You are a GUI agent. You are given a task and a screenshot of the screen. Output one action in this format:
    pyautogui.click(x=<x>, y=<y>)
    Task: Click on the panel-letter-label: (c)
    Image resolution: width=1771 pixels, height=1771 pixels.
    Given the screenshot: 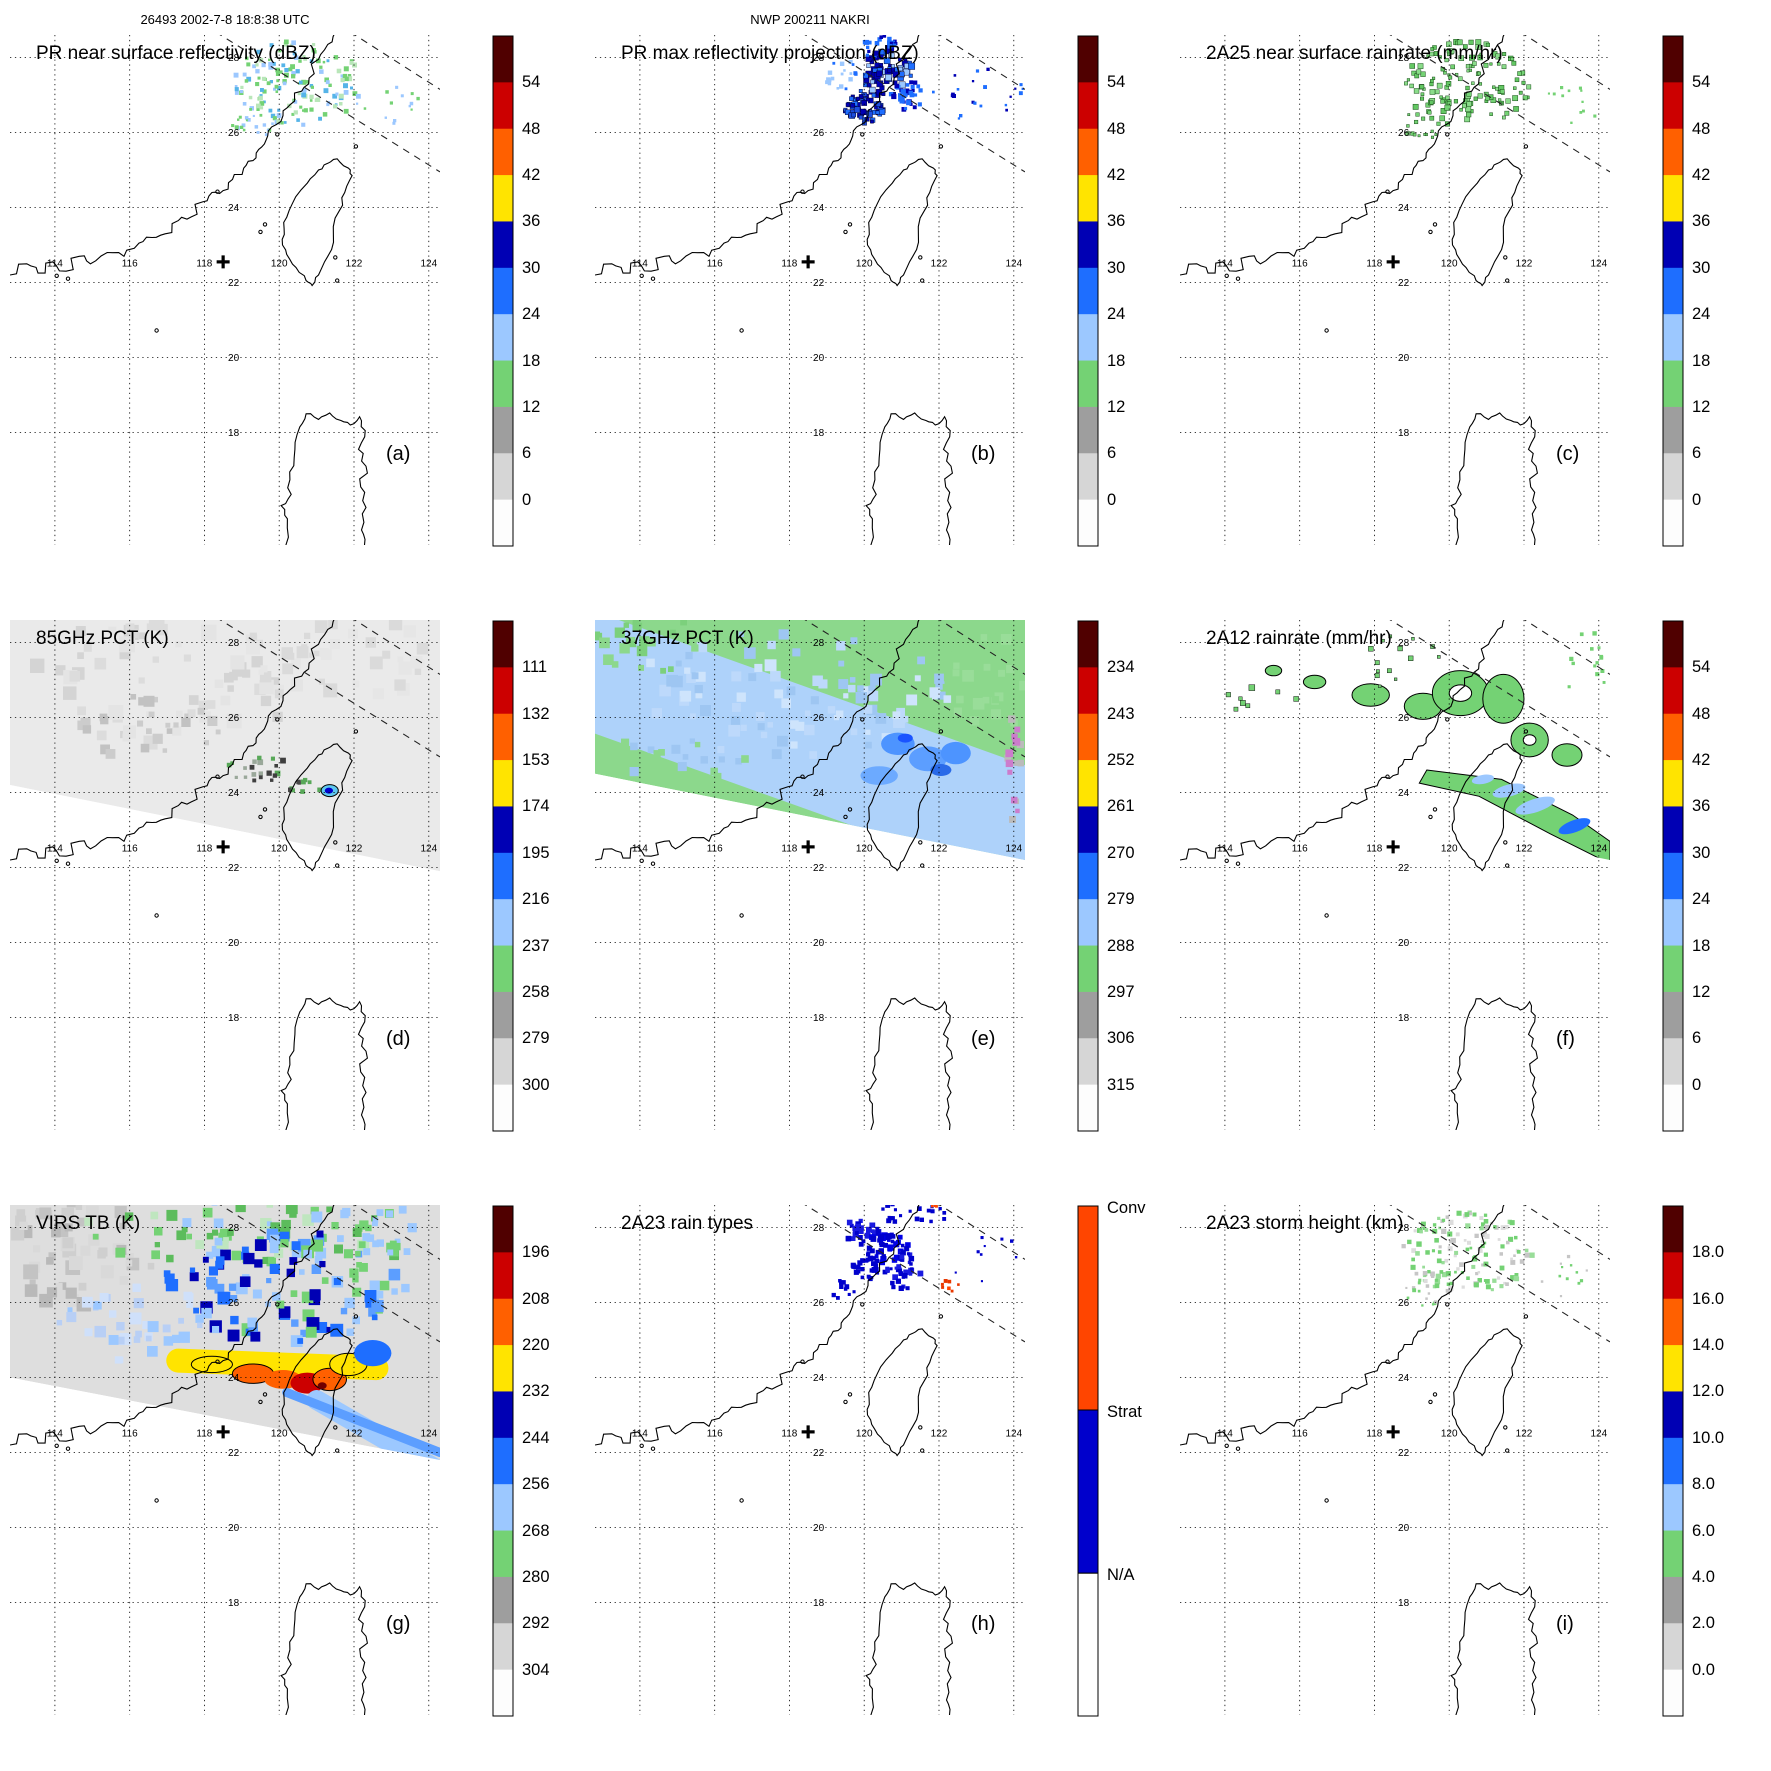 What is the action you would take?
    pyautogui.click(x=1568, y=454)
    